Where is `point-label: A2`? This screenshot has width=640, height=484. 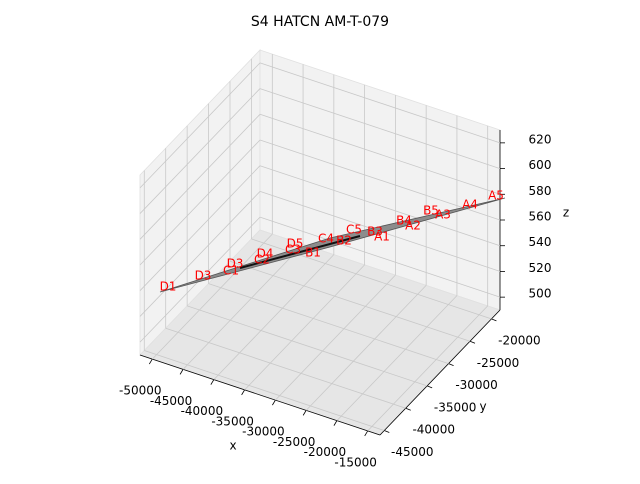
point-label: A2 is located at coordinates (413, 226).